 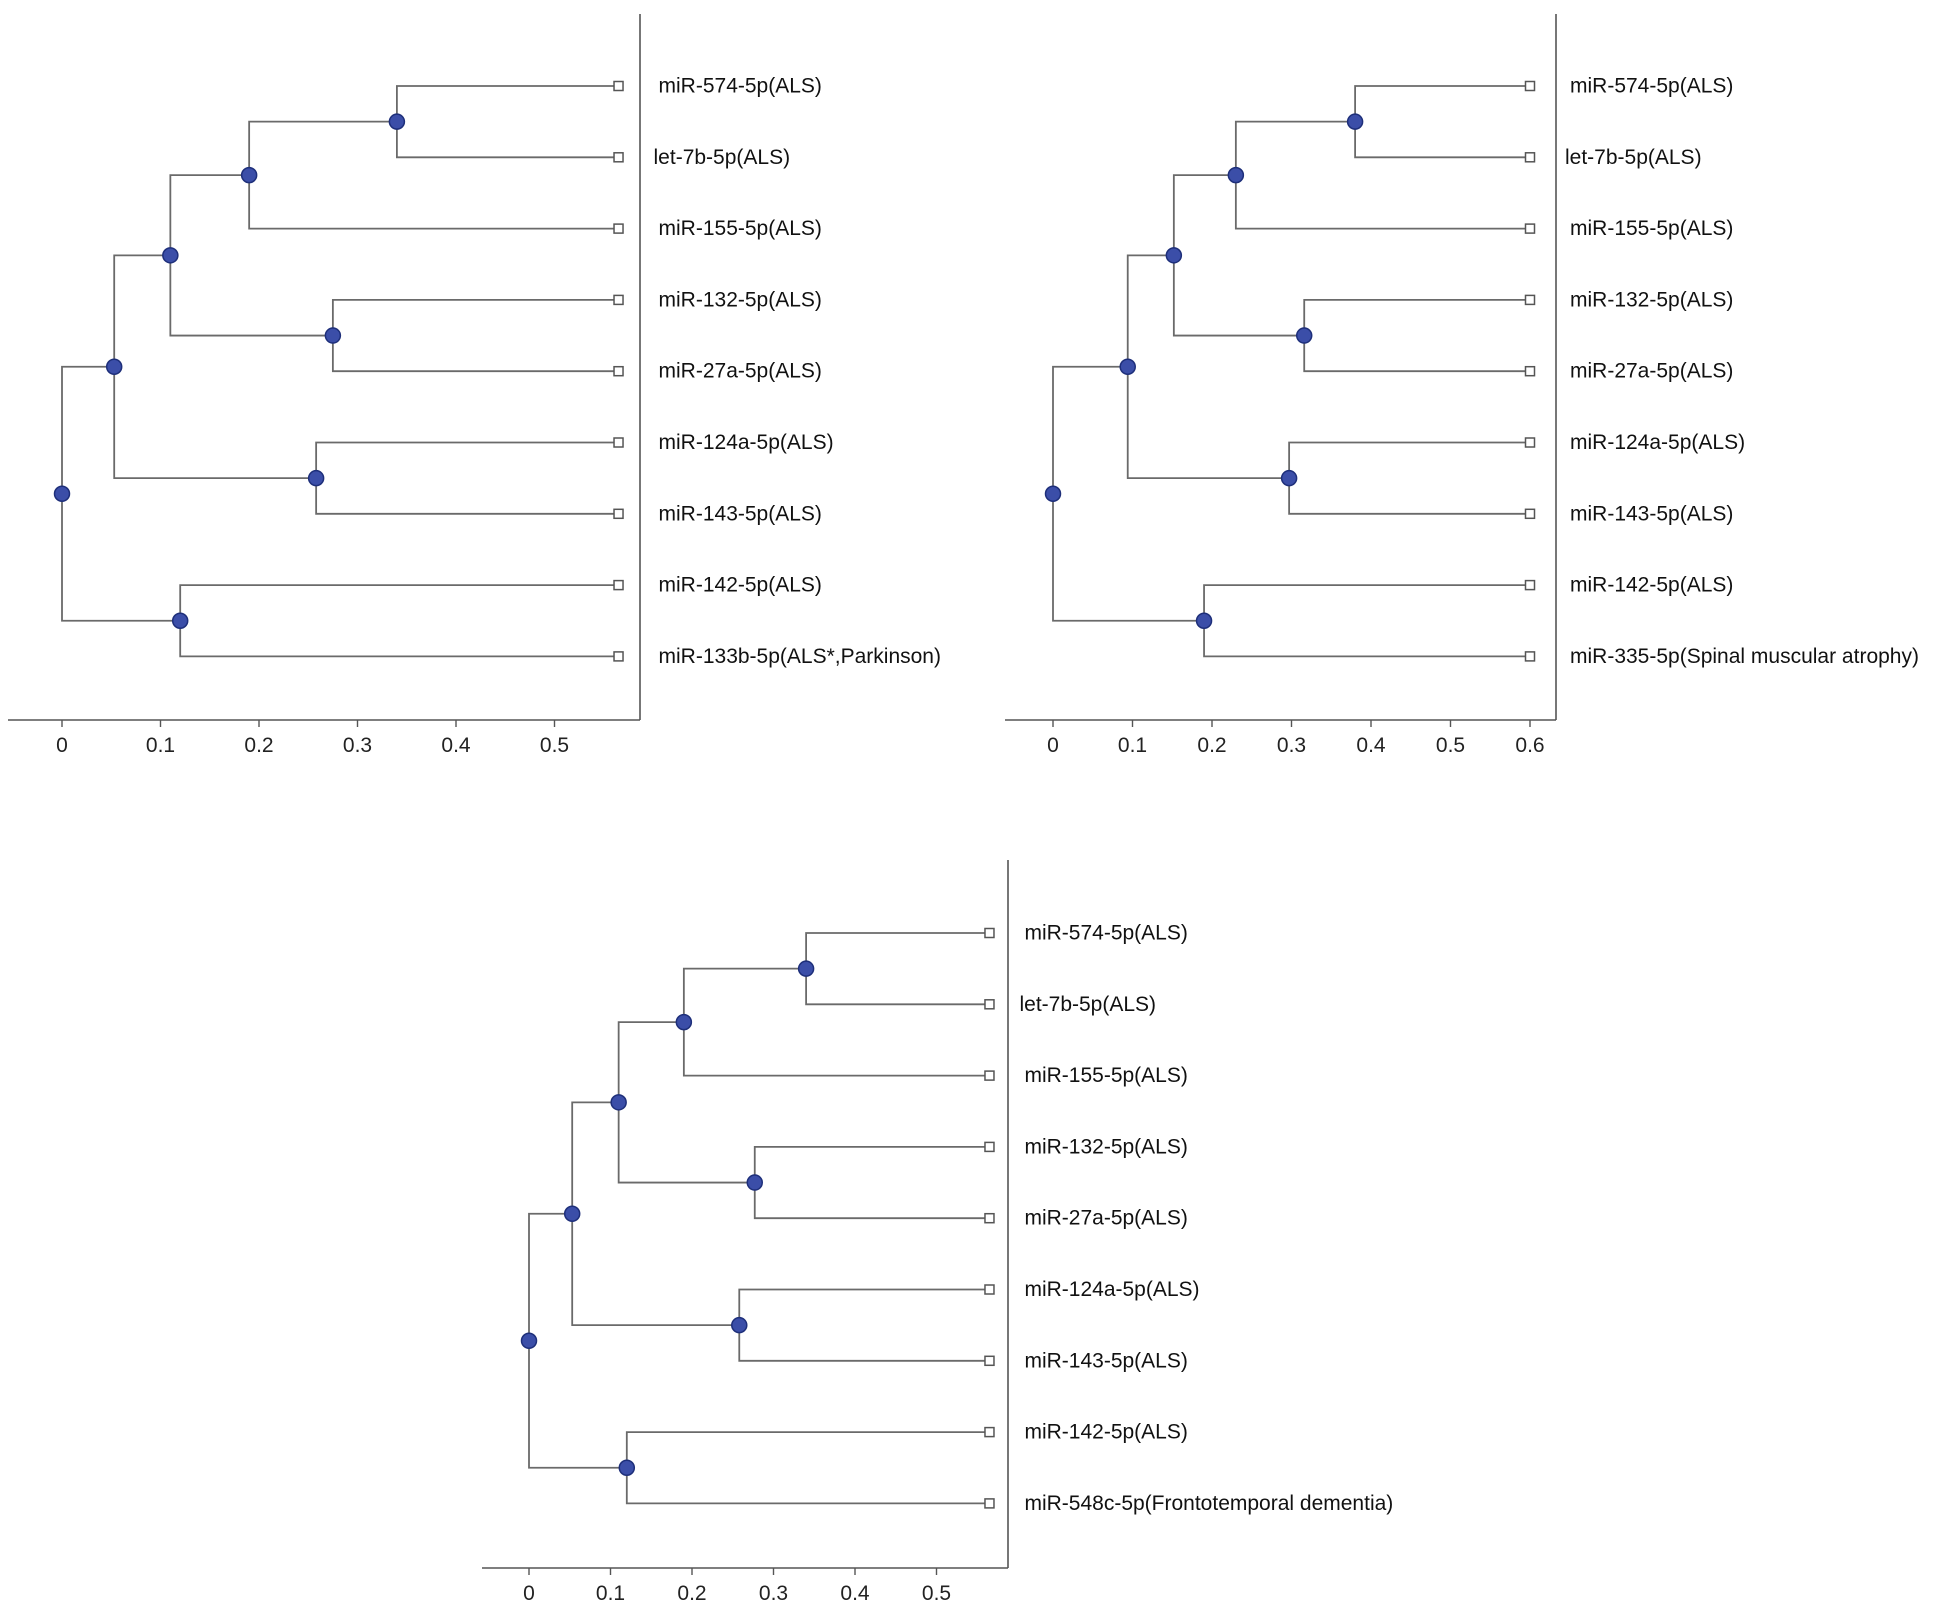 I want to click on x-tick-label: 0.6, so click(x=1529, y=745).